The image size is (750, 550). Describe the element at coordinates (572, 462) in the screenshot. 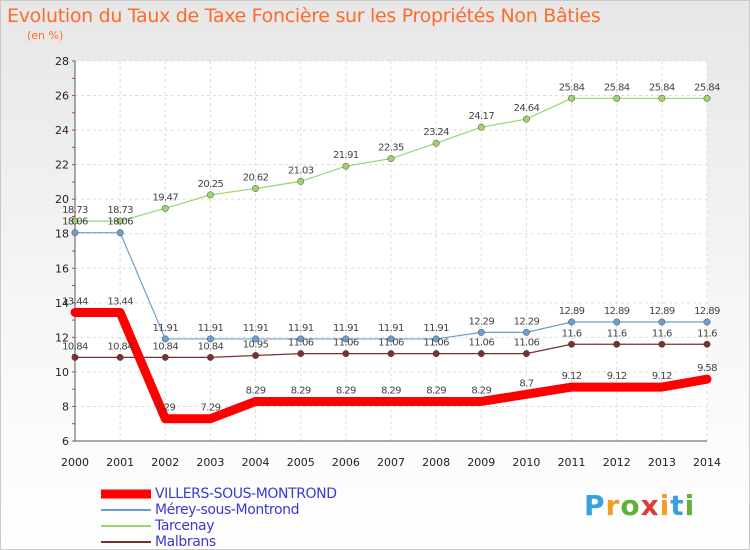

I see `x-tick-label: 2011` at that location.